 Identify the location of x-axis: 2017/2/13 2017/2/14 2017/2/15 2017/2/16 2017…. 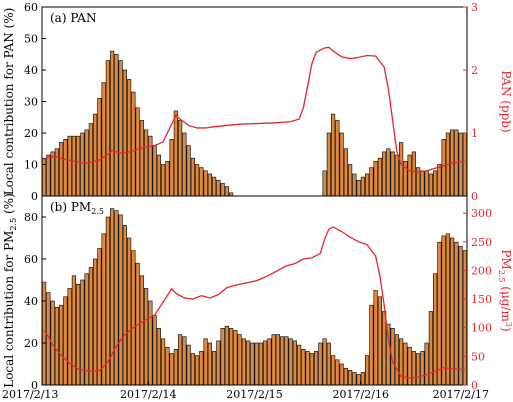
(245, 391).